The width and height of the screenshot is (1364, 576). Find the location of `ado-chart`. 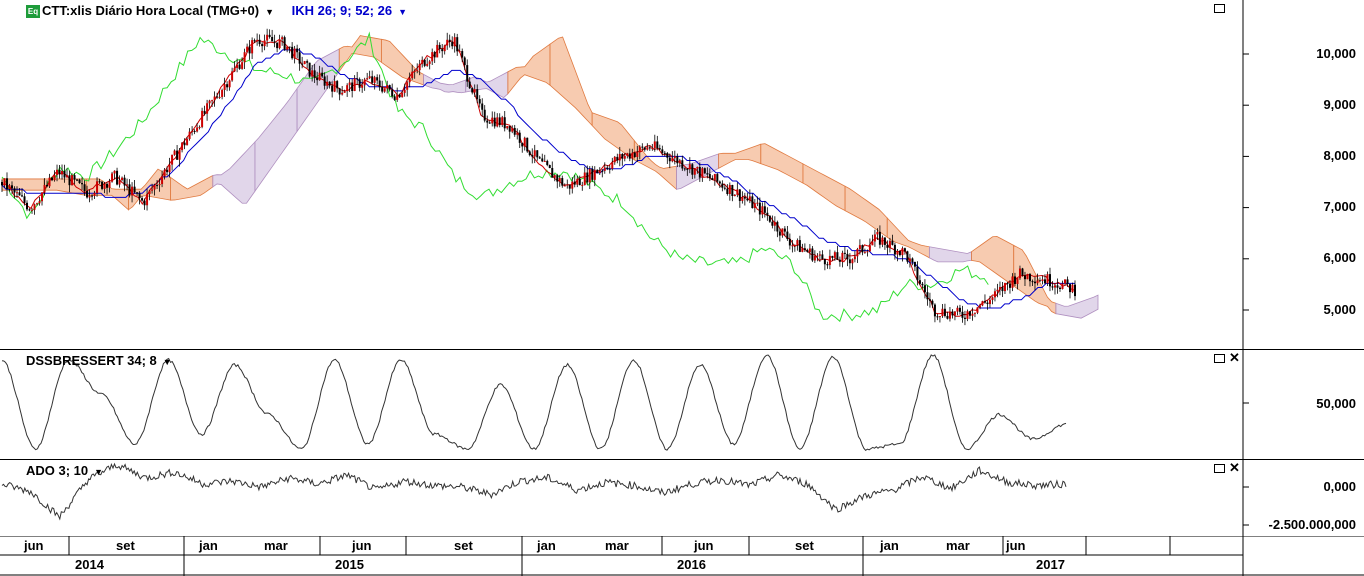

ado-chart is located at coordinates (682, 498).